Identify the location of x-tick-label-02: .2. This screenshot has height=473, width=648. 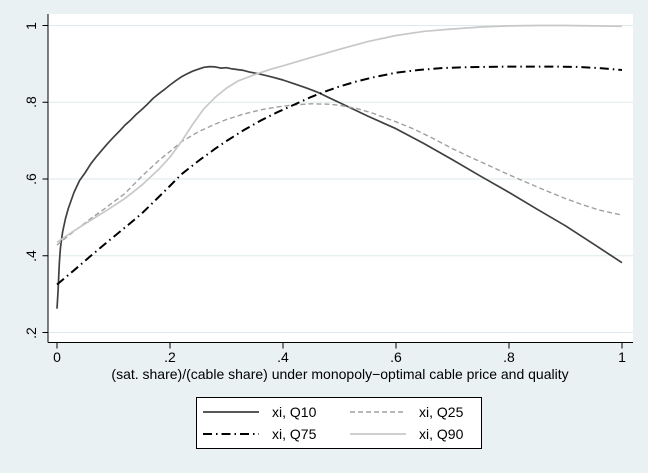
(170, 357).